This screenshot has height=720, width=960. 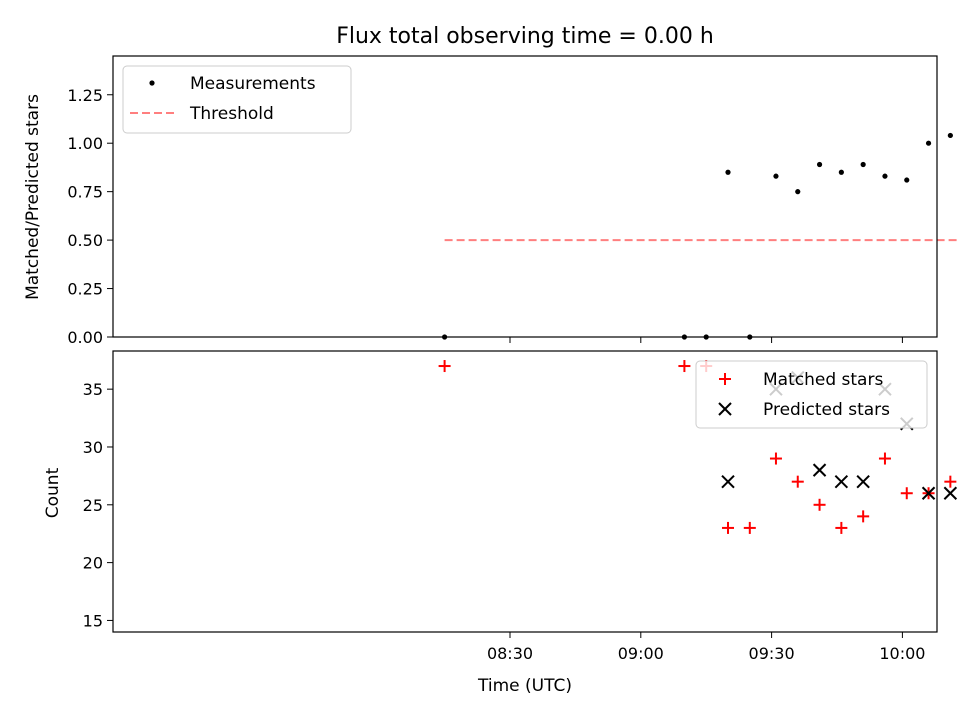 What do you see at coordinates (93, 620) in the screenshot?
I see `bottom-ytick-label: 15` at bounding box center [93, 620].